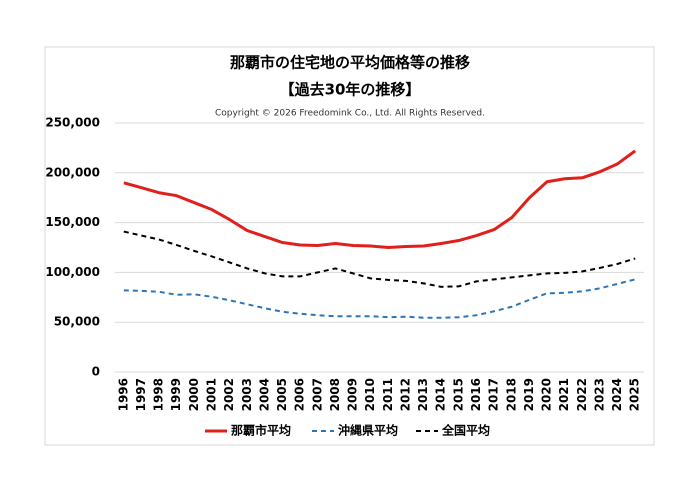  Describe the element at coordinates (96, 372) in the screenshot. I see `y-tick-label: 0` at that location.